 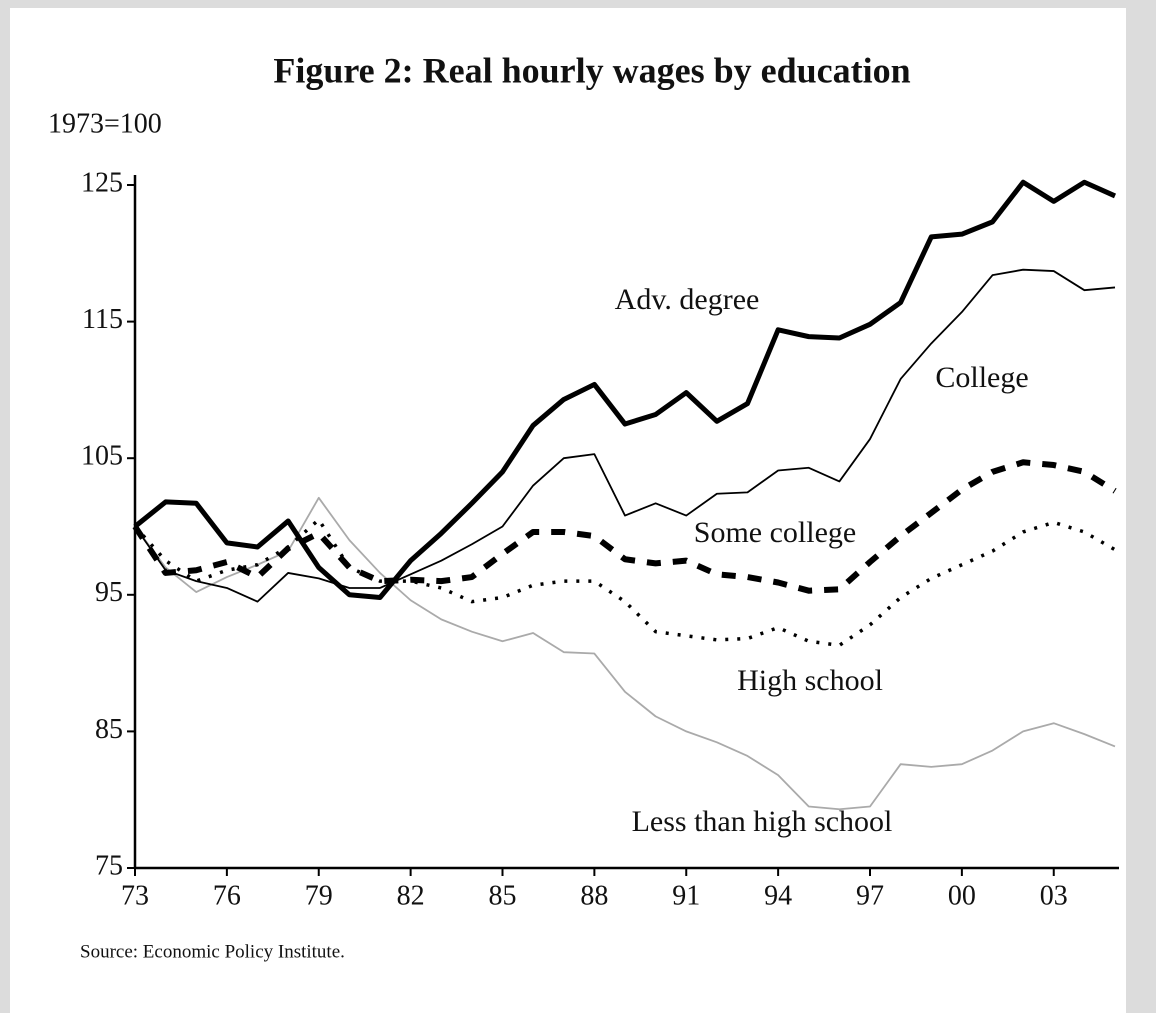 What do you see at coordinates (810, 680) in the screenshot?
I see `series-label: High school` at bounding box center [810, 680].